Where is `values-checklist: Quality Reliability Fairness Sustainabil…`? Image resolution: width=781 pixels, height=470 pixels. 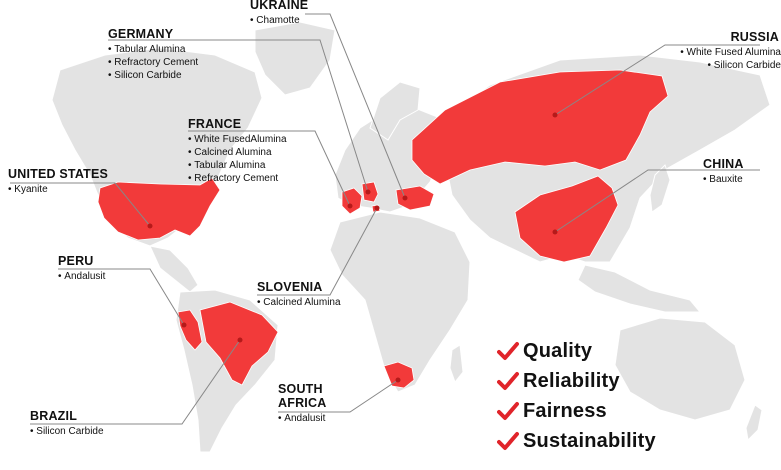 values-checklist: Quality Reliability Fairness Sustainabil… is located at coordinates (576, 396).